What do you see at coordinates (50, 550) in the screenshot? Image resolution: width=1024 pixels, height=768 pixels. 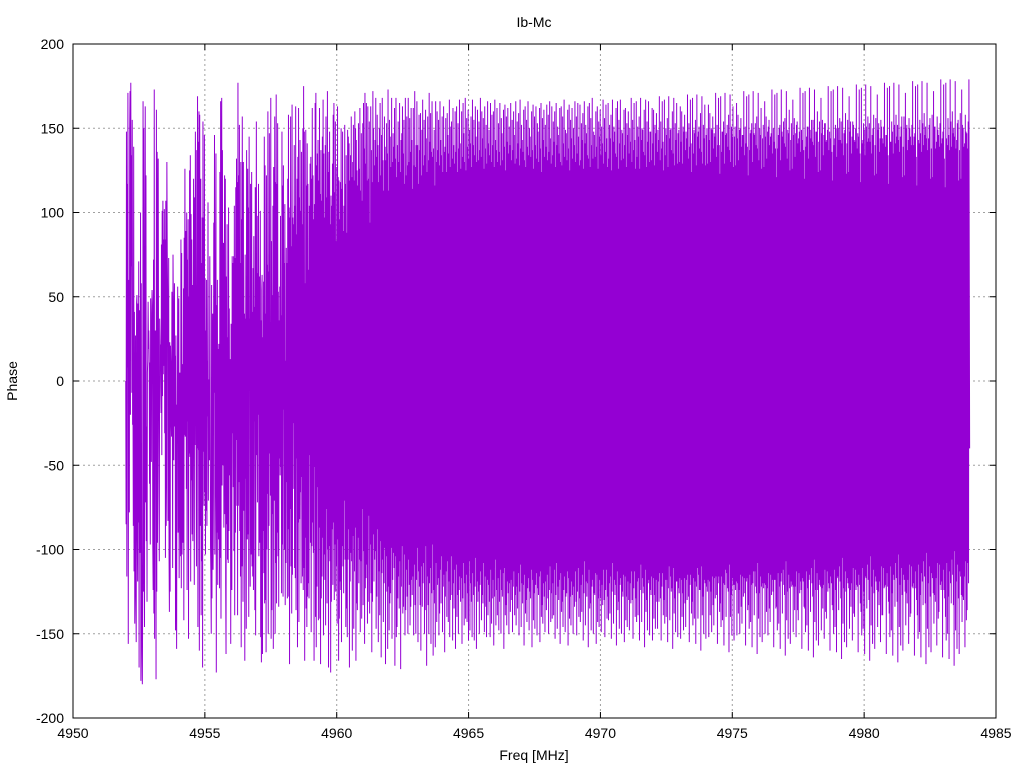 I see `y-tick-label: -100` at bounding box center [50, 550].